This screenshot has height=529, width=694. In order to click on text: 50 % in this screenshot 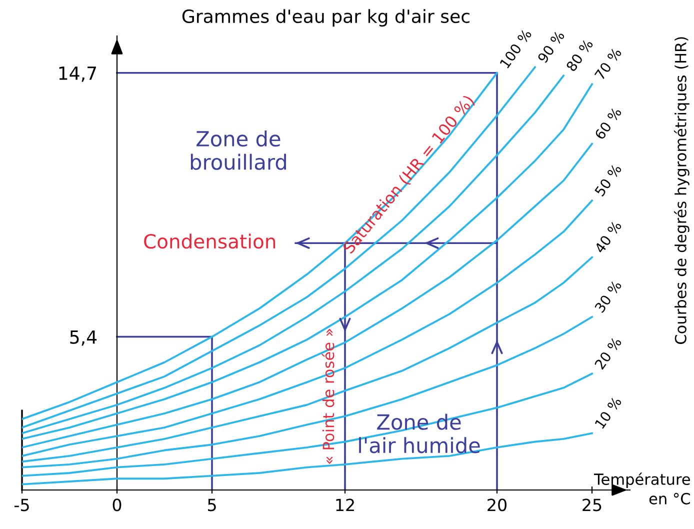, I will do `click(608, 180)`.